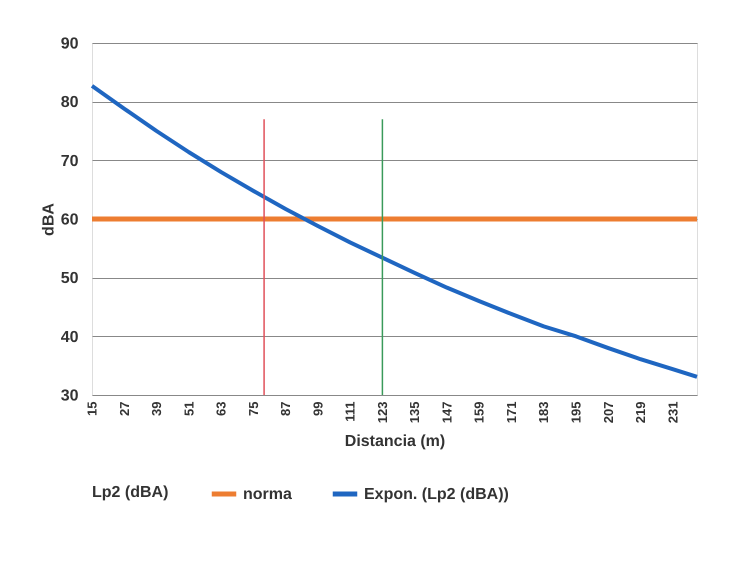  Describe the element at coordinates (49, 219) in the screenshot. I see `y-axis-title: dBA` at that location.